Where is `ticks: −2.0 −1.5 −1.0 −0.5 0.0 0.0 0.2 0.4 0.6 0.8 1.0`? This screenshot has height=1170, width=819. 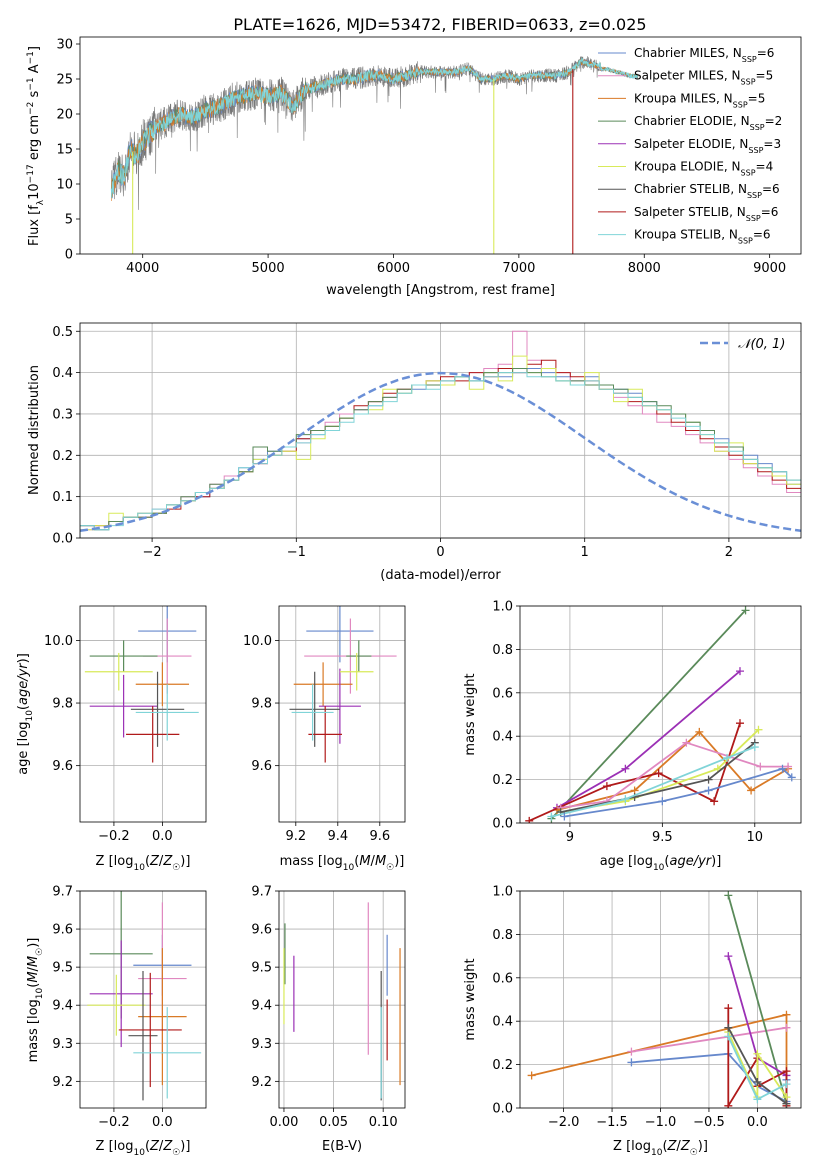 ticks: −2.0 −1.5 −1.0 −0.5 0.0 0.0 0.2 0.4 0.6 0.8 1.0 is located at coordinates (629, 1008).